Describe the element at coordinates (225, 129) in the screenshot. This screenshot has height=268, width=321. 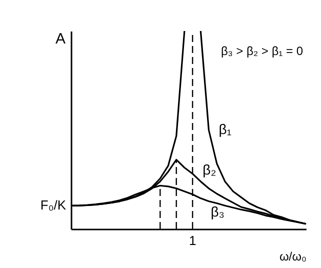
I see `series-label: β₁` at that location.